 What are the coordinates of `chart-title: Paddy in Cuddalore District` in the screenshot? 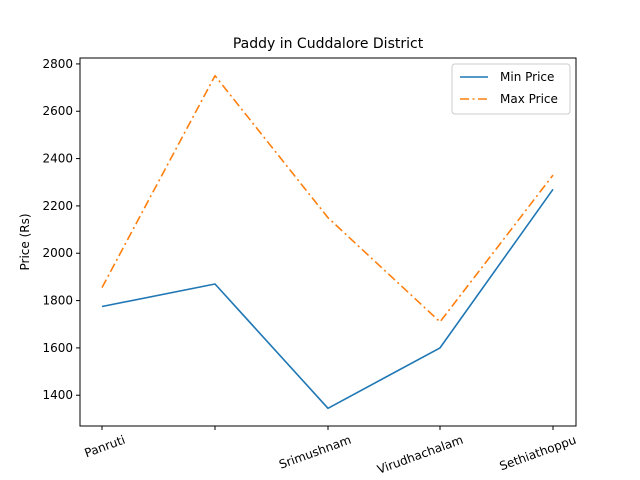 It's located at (328, 44).